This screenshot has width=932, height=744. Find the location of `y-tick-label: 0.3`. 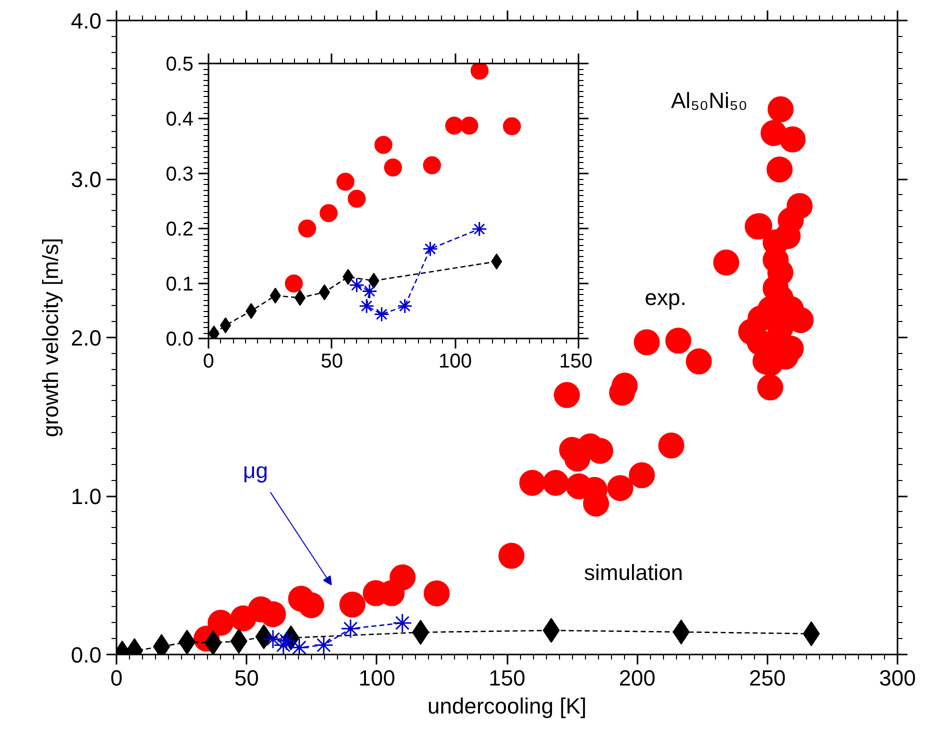

y-tick-label: 0.3 is located at coordinates (180, 175).